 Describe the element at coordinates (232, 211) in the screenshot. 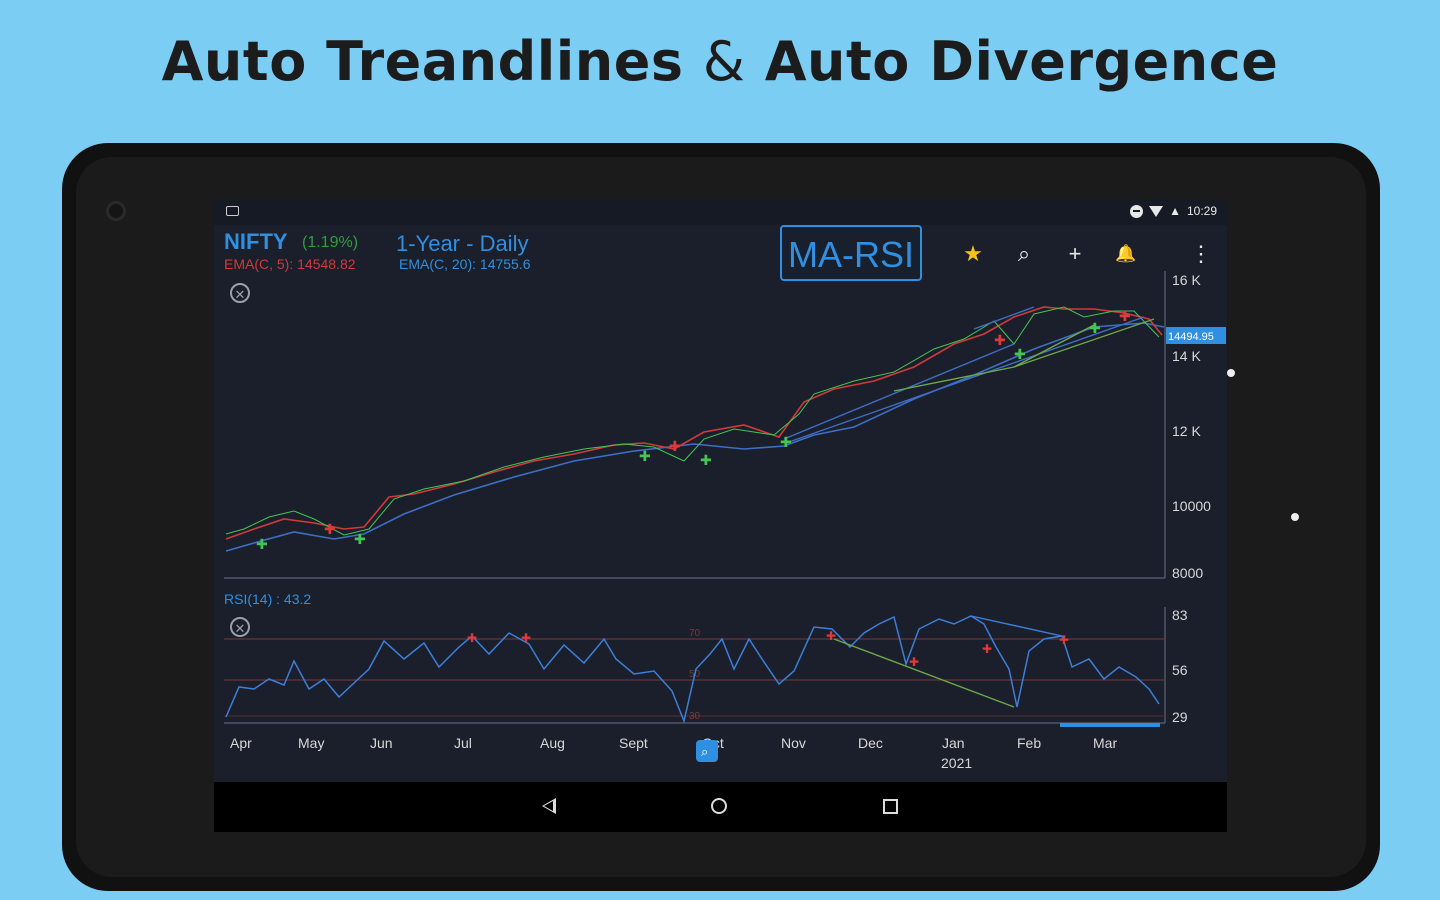

I see `gallery-icon` at that location.